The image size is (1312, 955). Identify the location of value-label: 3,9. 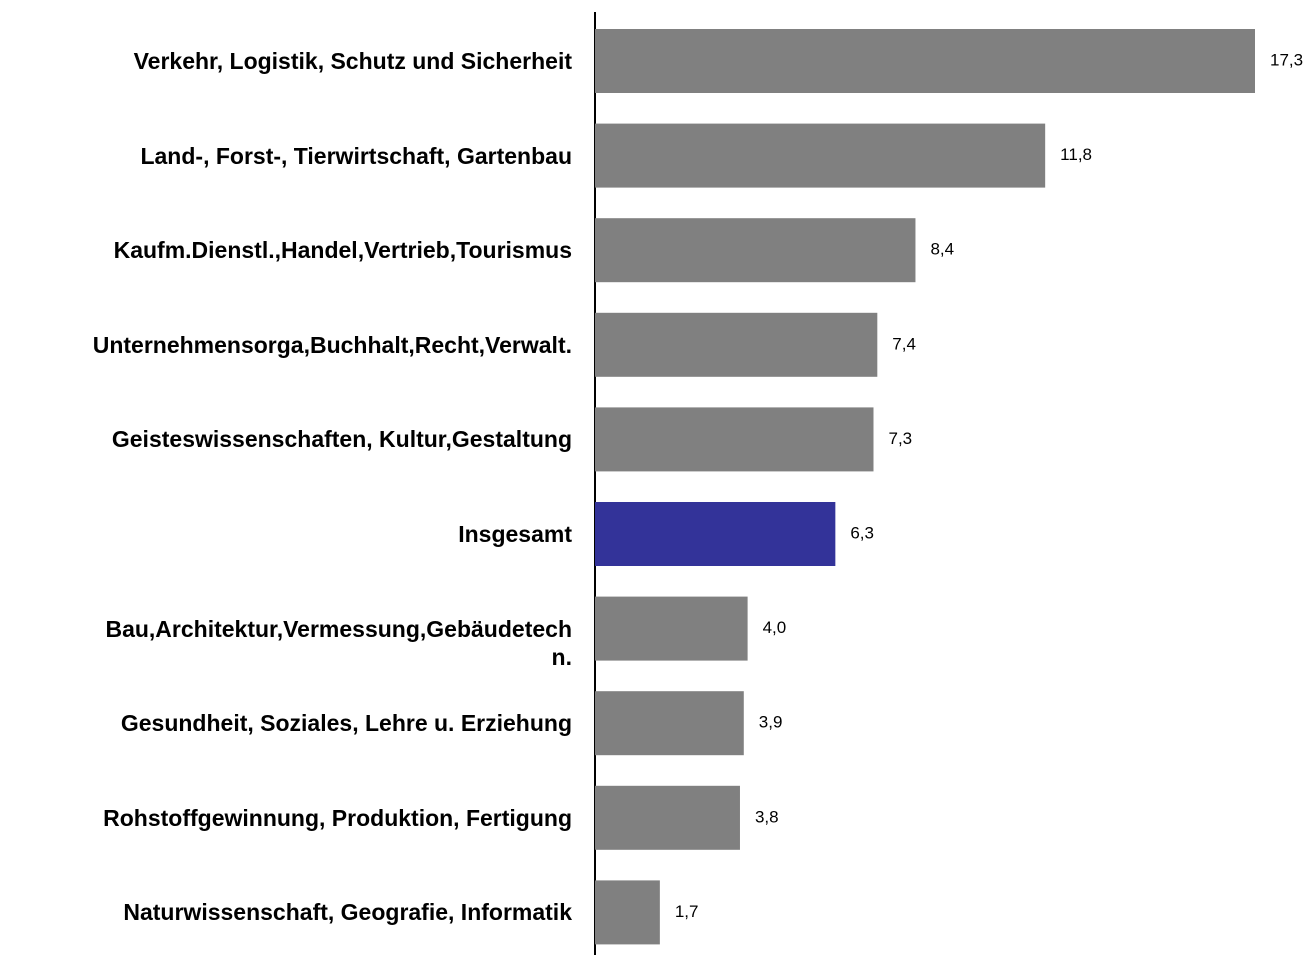
(771, 722).